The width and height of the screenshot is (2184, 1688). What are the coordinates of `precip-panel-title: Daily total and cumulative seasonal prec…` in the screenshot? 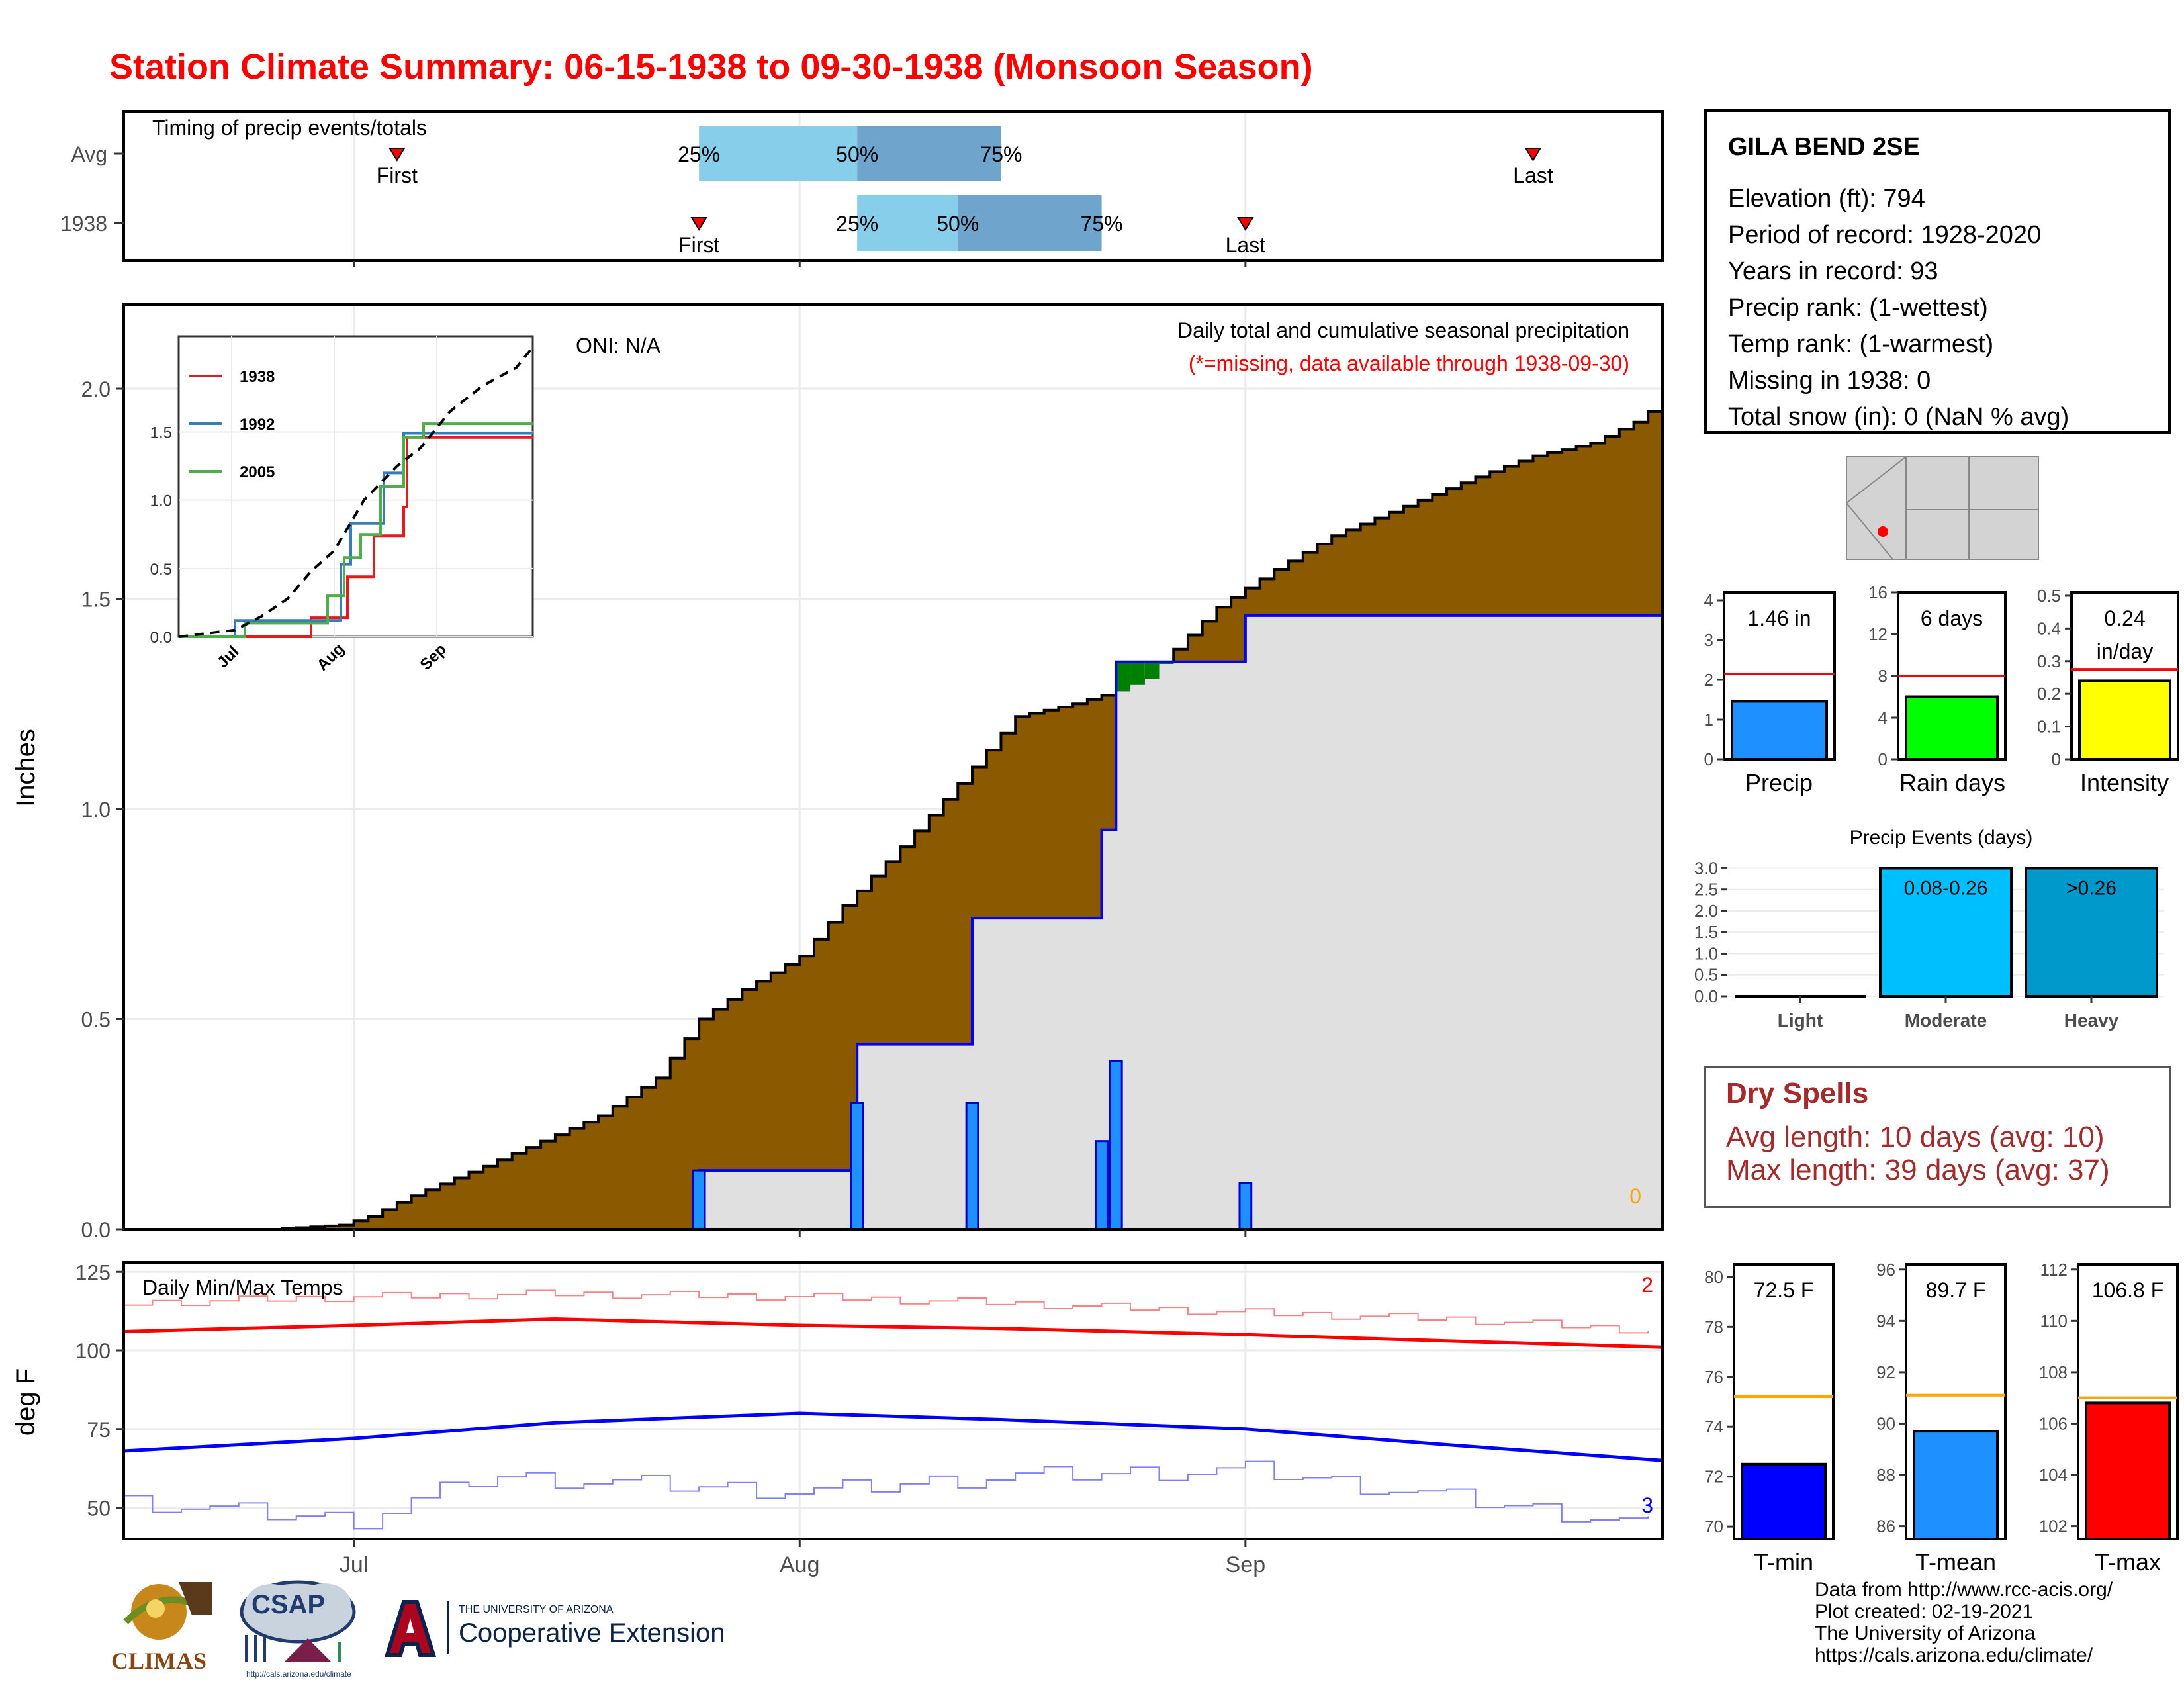 It's located at (1403, 330).